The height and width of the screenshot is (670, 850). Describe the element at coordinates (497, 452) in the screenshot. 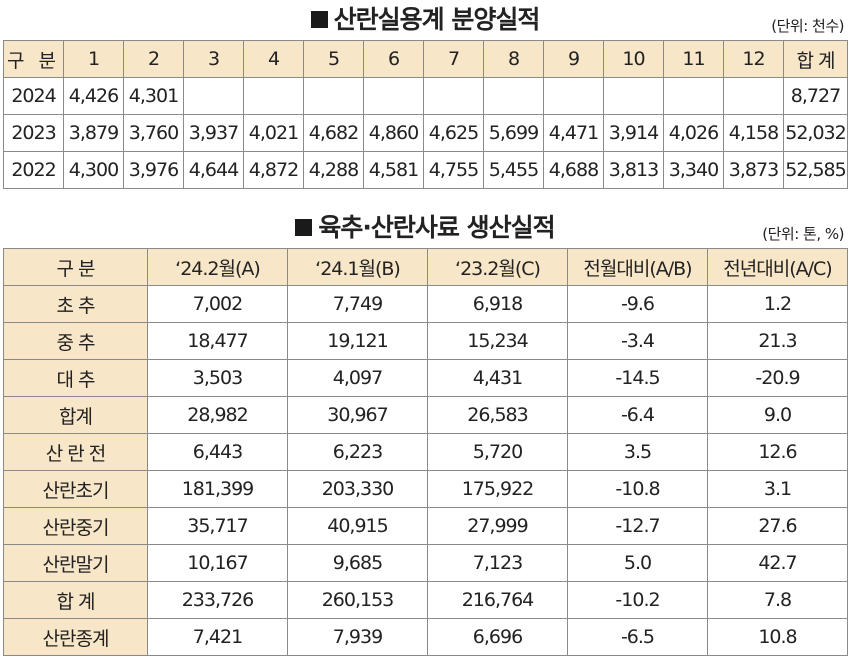

I see `feed-production-table-cell: 5,720` at that location.